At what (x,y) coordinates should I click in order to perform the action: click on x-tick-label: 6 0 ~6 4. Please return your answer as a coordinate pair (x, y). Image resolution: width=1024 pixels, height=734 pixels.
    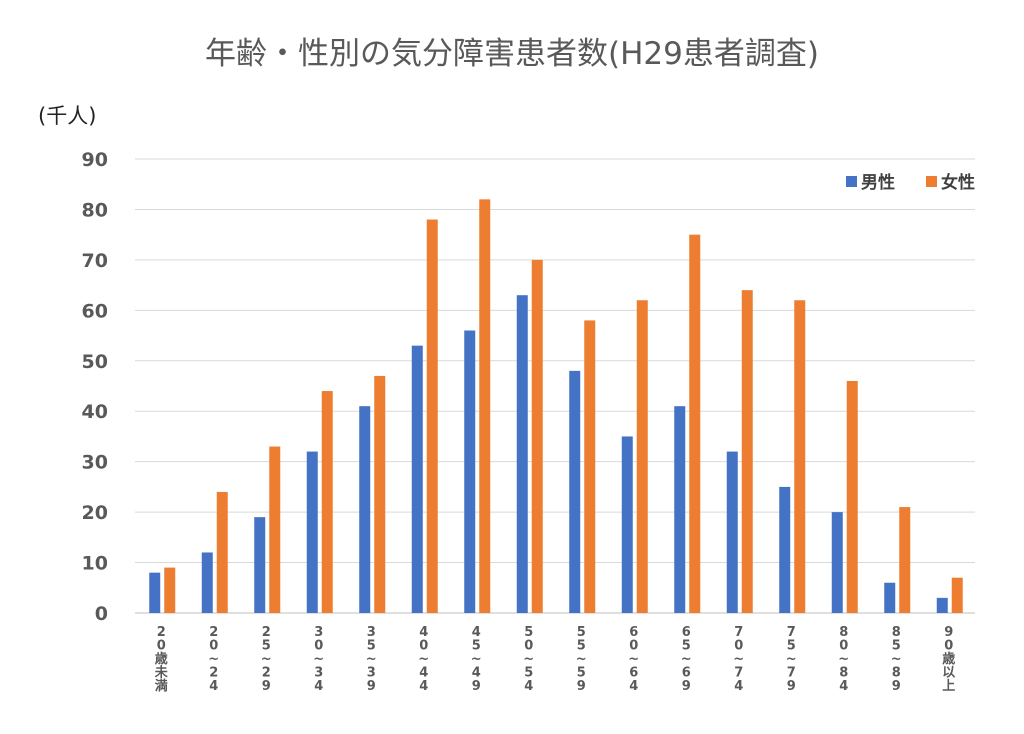
    Looking at the image, I should click on (633, 659).